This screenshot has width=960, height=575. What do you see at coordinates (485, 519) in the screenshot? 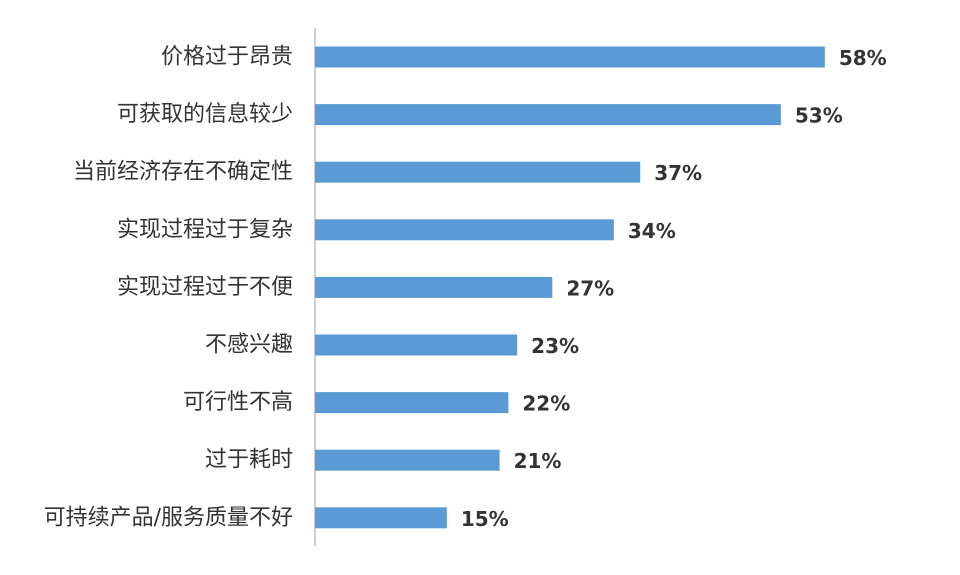
I see `value-label: 15%` at bounding box center [485, 519].